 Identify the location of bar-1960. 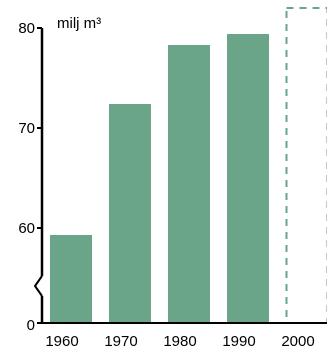
(71, 279).